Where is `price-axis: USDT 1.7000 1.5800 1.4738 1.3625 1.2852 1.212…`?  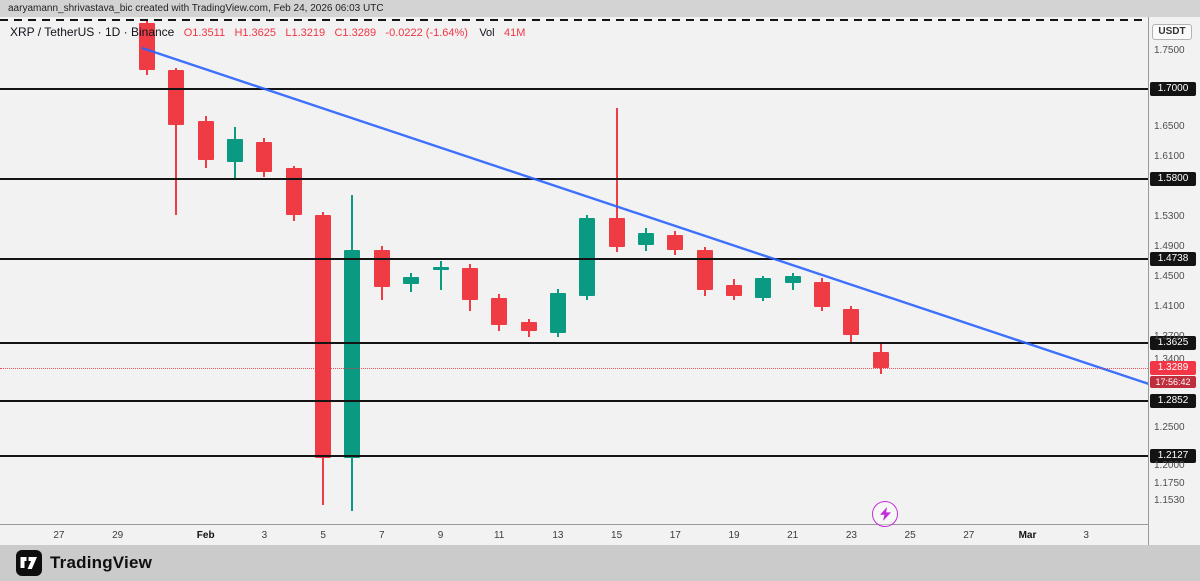
price-axis: USDT 1.7000 1.5800 1.4738 1.3625 1.2852 1.212… is located at coordinates (1174, 272).